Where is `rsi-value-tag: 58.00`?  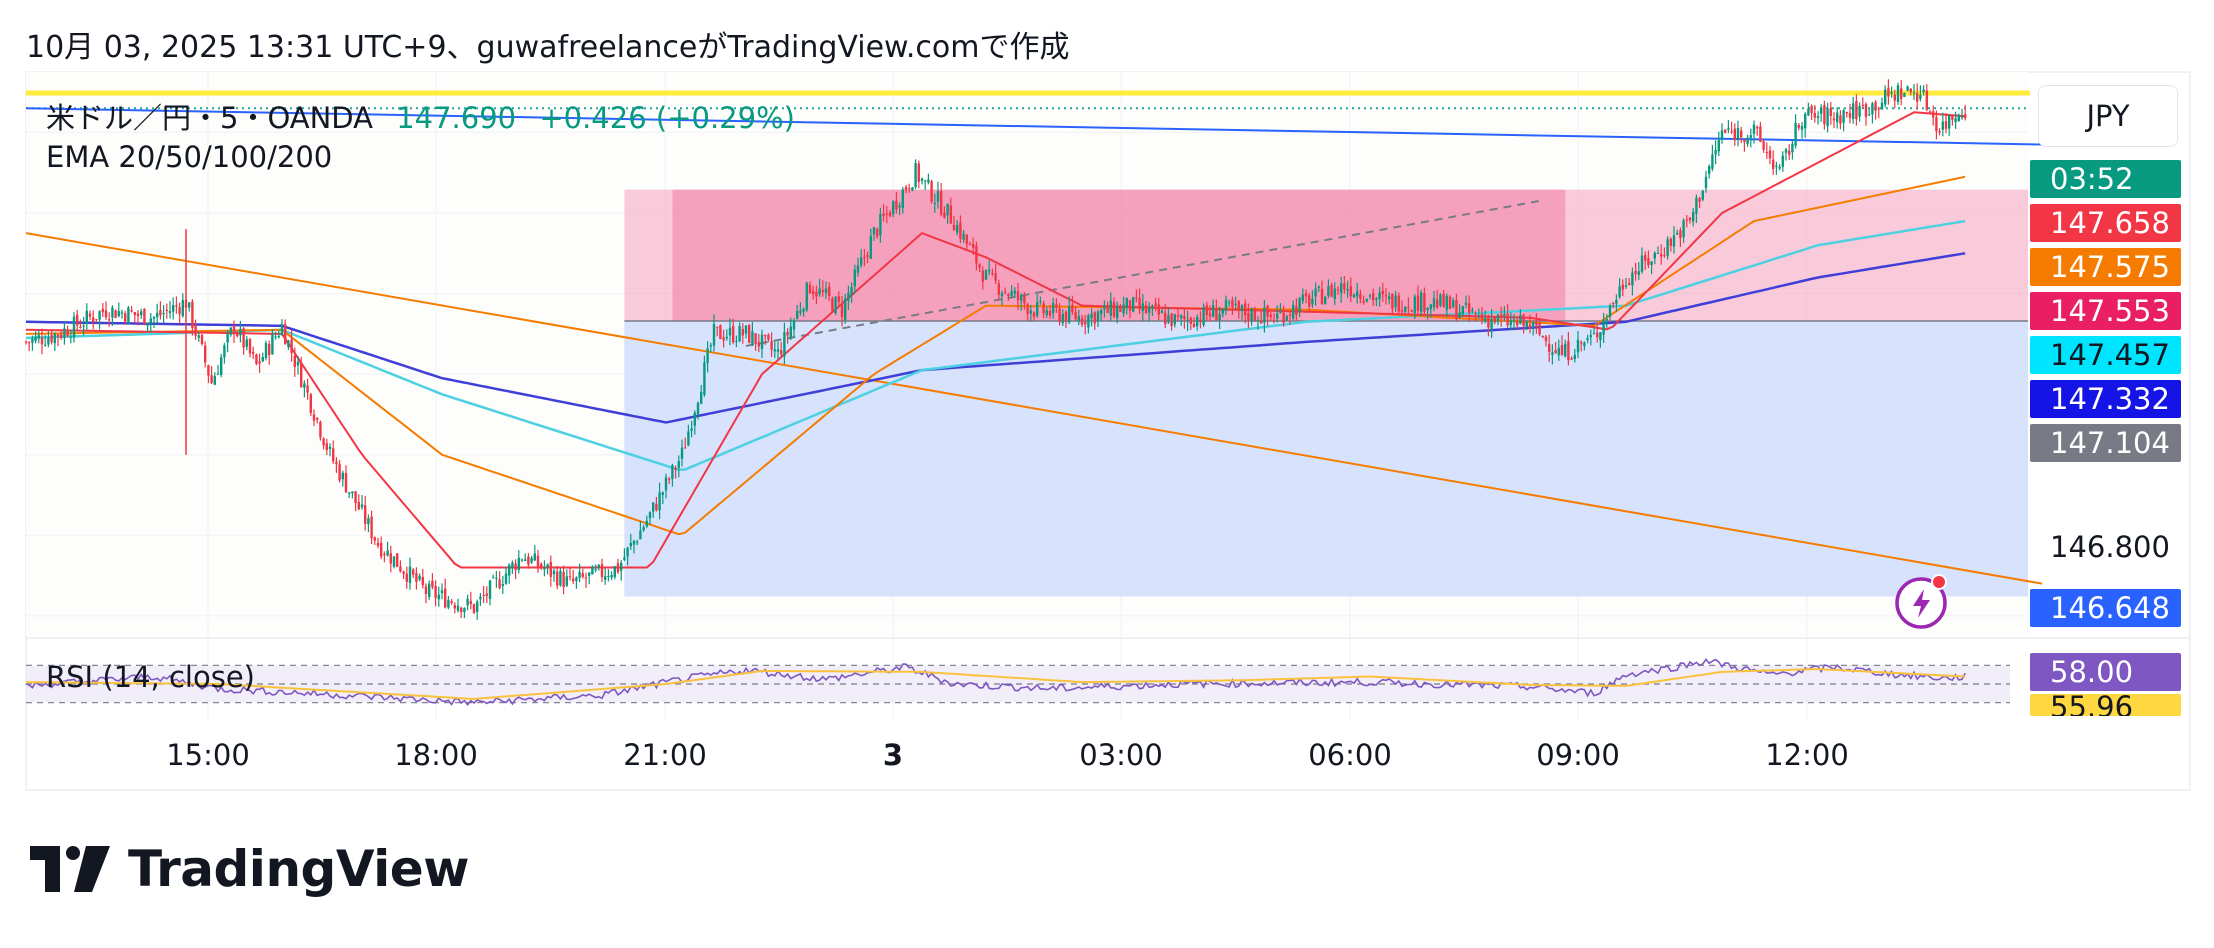
rsi-value-tag: 58.00 is located at coordinates (2105, 672).